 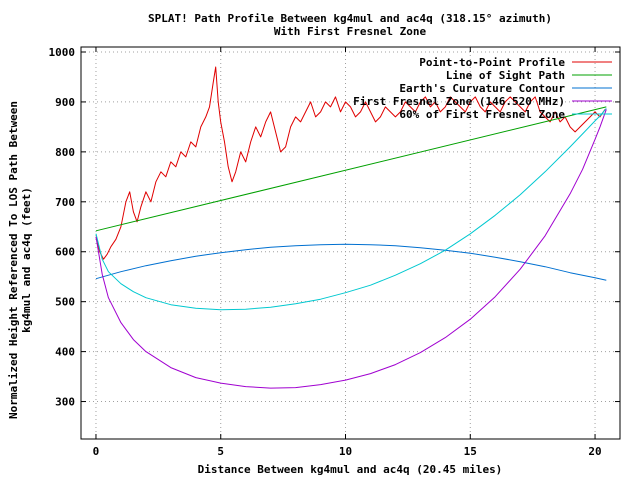 I want to click on y-tick-label: 600, so click(x=65, y=252).